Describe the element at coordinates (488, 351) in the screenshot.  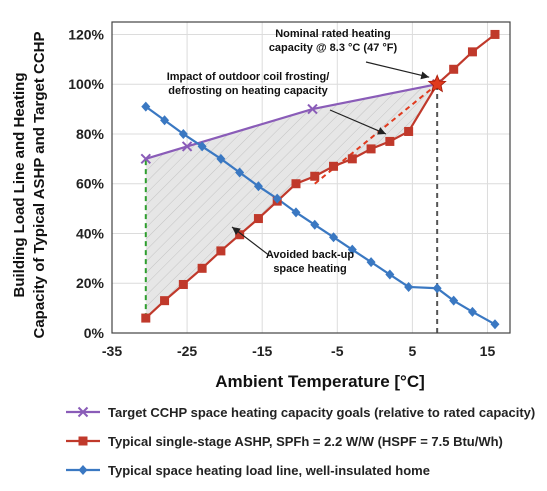
I see `x-tick-label-5: 15` at that location.